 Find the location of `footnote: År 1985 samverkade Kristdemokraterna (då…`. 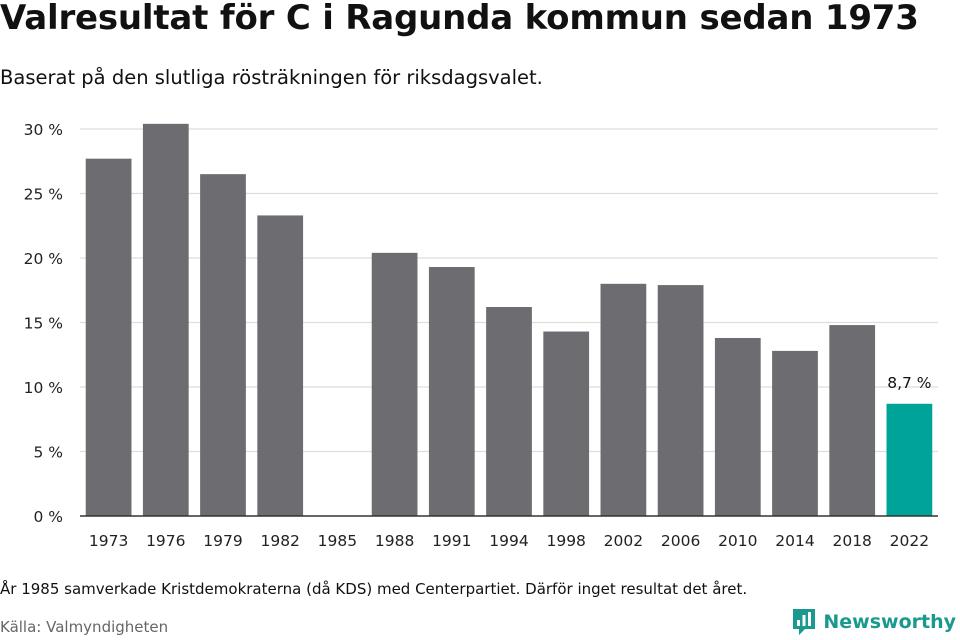

footnote: År 1985 samverkade Kristdemokraterna (då… is located at coordinates (374, 589).